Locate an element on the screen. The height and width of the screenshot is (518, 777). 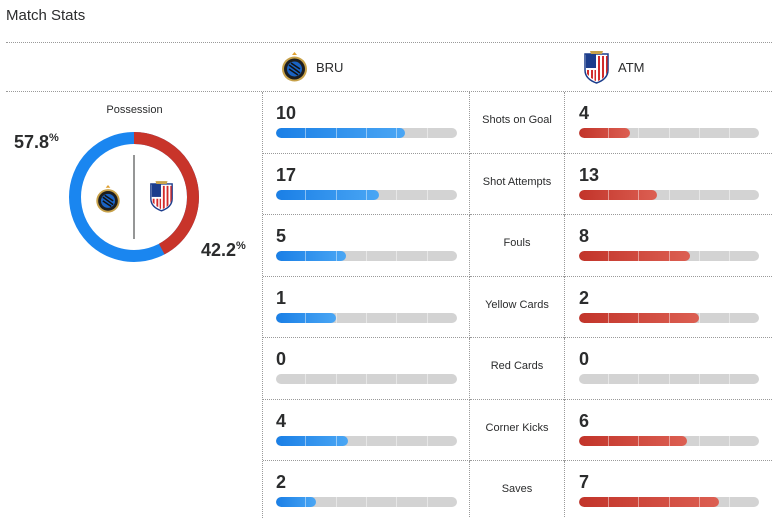
stat-label-cell: Shot Attempts is located at coordinates (517, 184).